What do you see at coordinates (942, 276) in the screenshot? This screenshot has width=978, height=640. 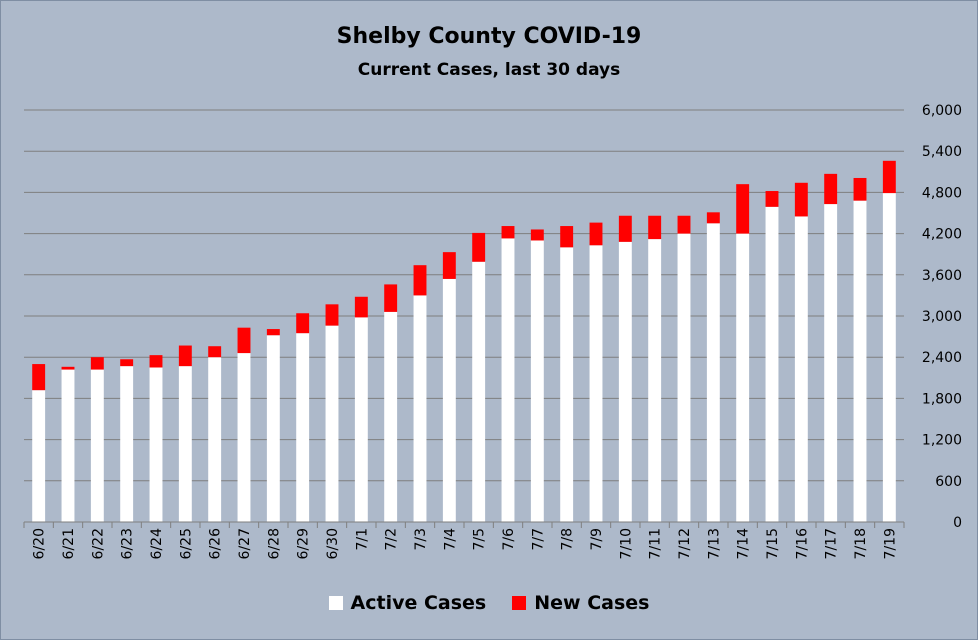 I see `y-tick-label: 3,600` at bounding box center [942, 276].